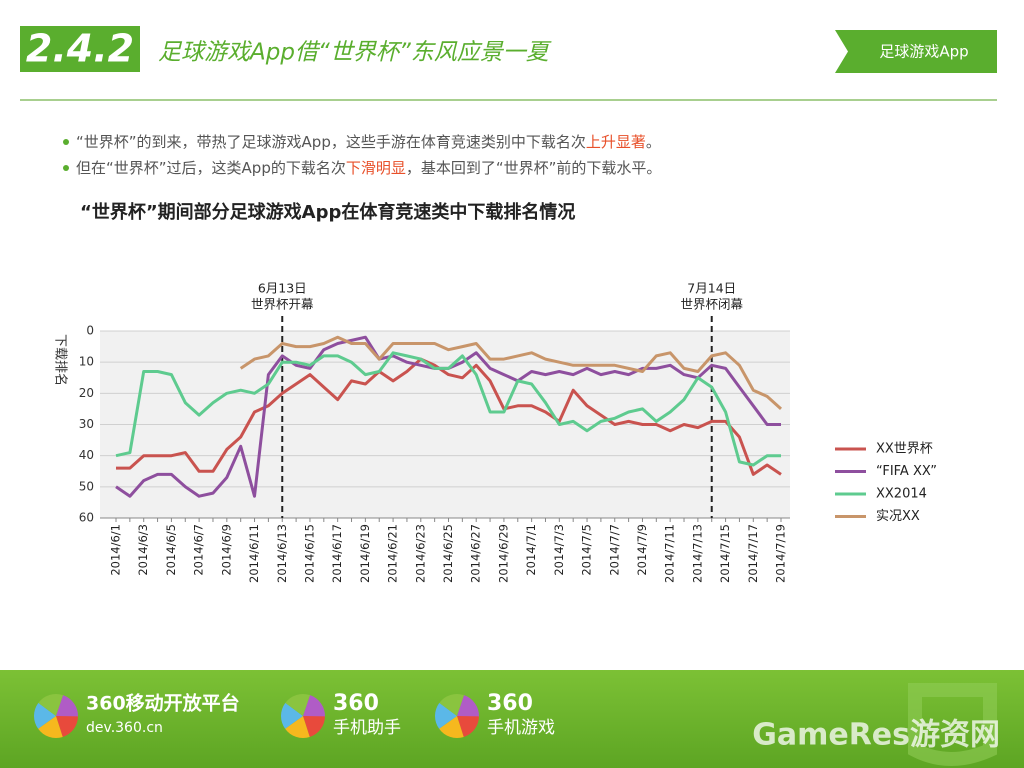  Describe the element at coordinates (587, 550) in the screenshot. I see `x-tick-label: 2014/7/5` at that location.